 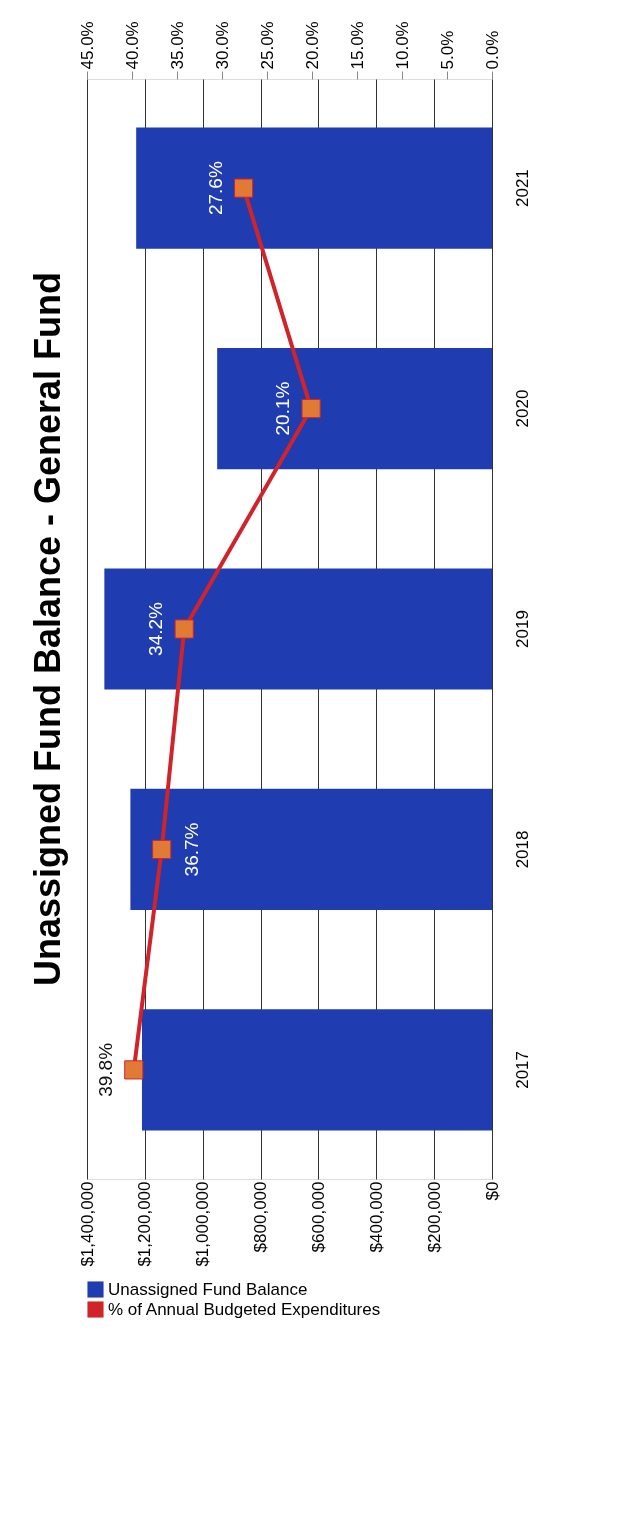 I want to click on data-label: 20.1%, so click(x=283, y=408).